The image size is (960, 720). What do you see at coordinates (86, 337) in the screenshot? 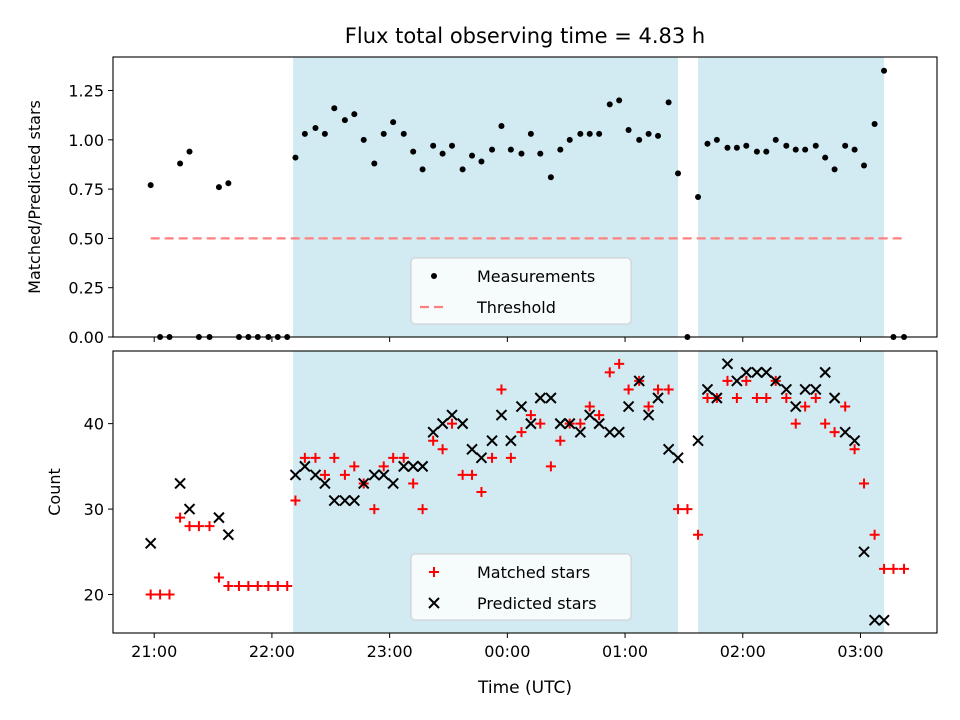
I see `top-y-tick-label: 0.00` at bounding box center [86, 337].